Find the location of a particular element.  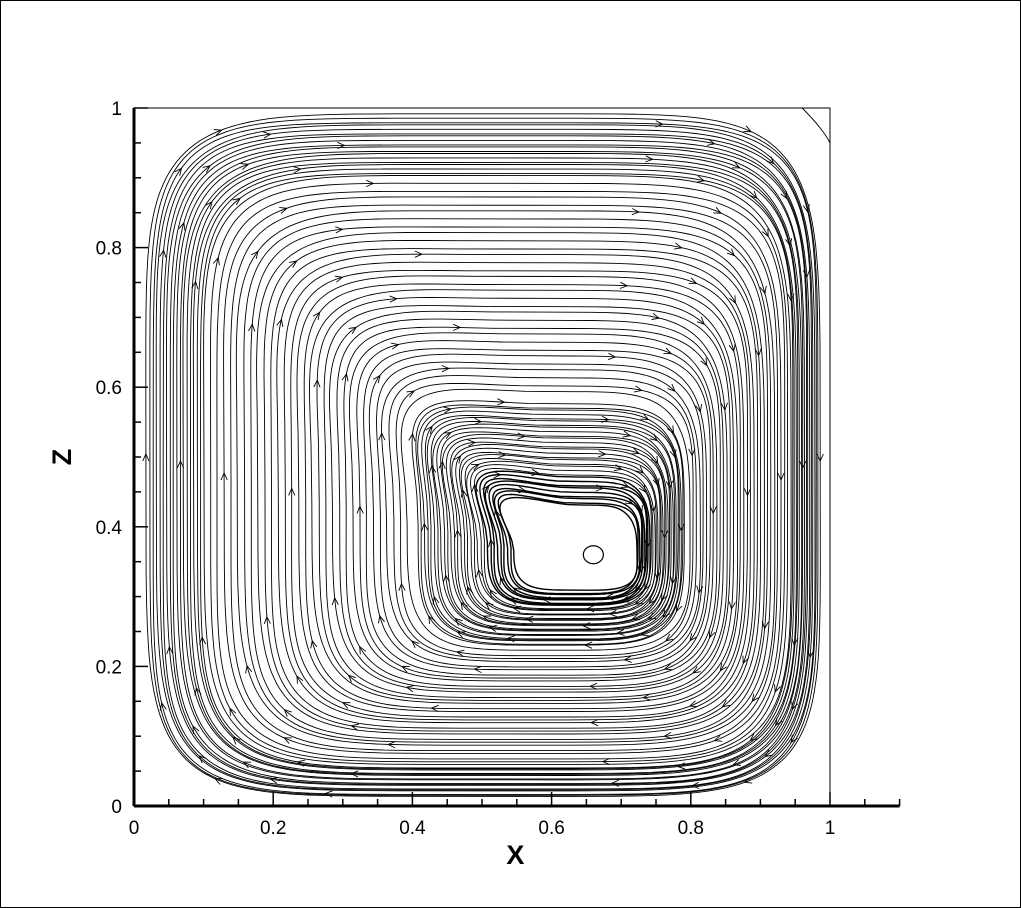

y-tick-label: 0.8 is located at coordinates (109, 249).